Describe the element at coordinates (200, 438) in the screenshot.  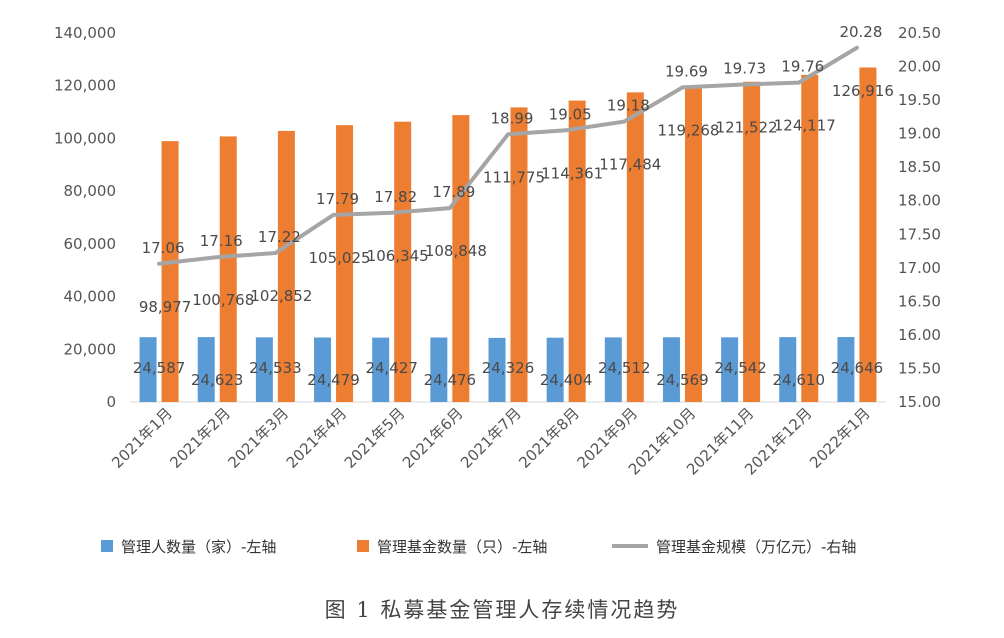
I see `x-axis-tick-label: 2021年2月` at that location.